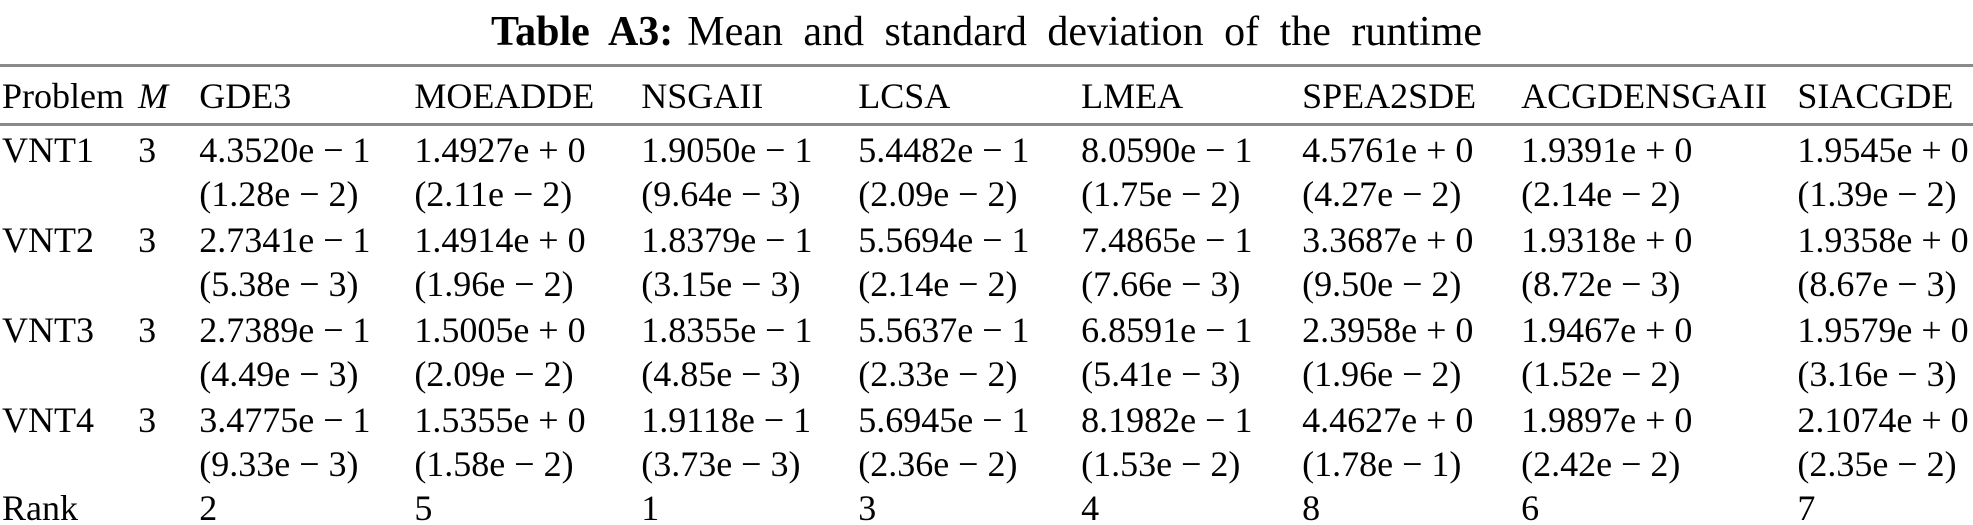 The height and width of the screenshot is (525, 1973). I want to click on std-value: (2.33e − 2), so click(938, 374).